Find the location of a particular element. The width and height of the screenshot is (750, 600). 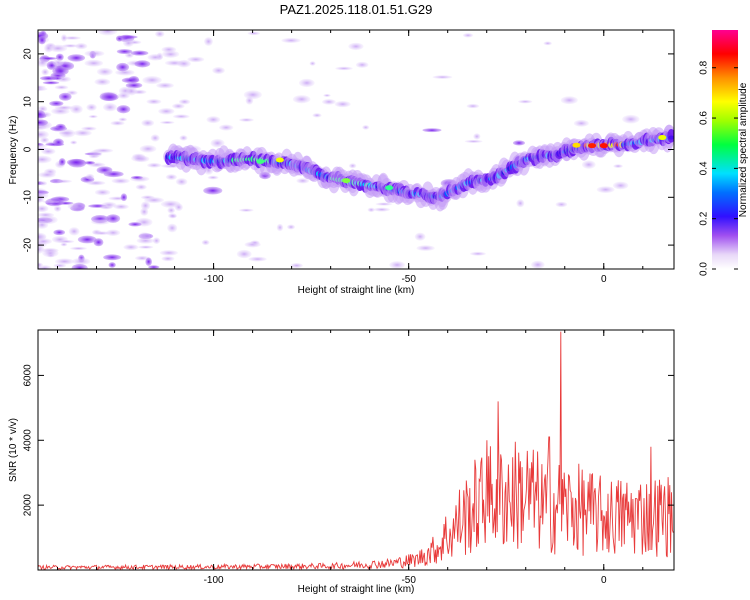

chart-title: PAZ1.2025.118.01.51.G29 is located at coordinates (356, 9).